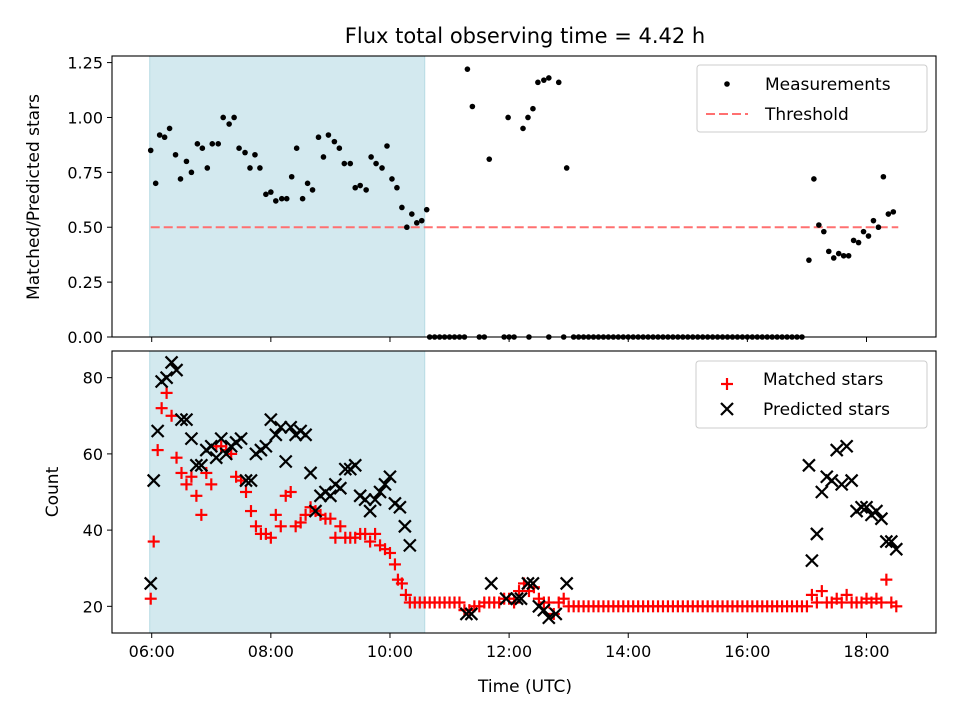 Image resolution: width=960 pixels, height=720 pixels. What do you see at coordinates (806, 115) in the screenshot?
I see `legend-threshold-label: Threshold` at bounding box center [806, 115].